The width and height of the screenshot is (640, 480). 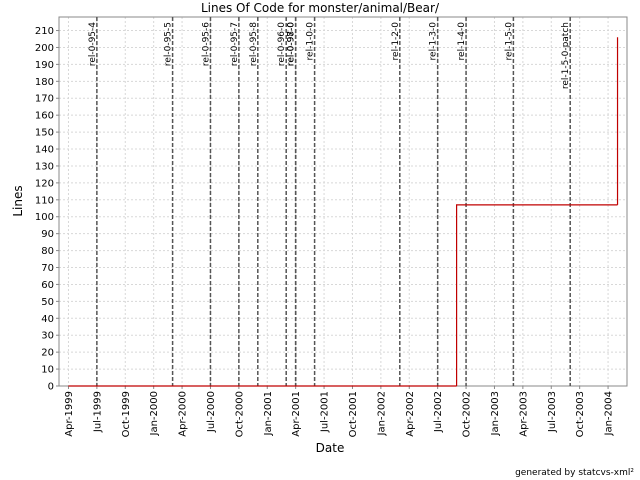 What do you see at coordinates (126, 414) in the screenshot?
I see `x-tick-label: Oct-1999` at bounding box center [126, 414].